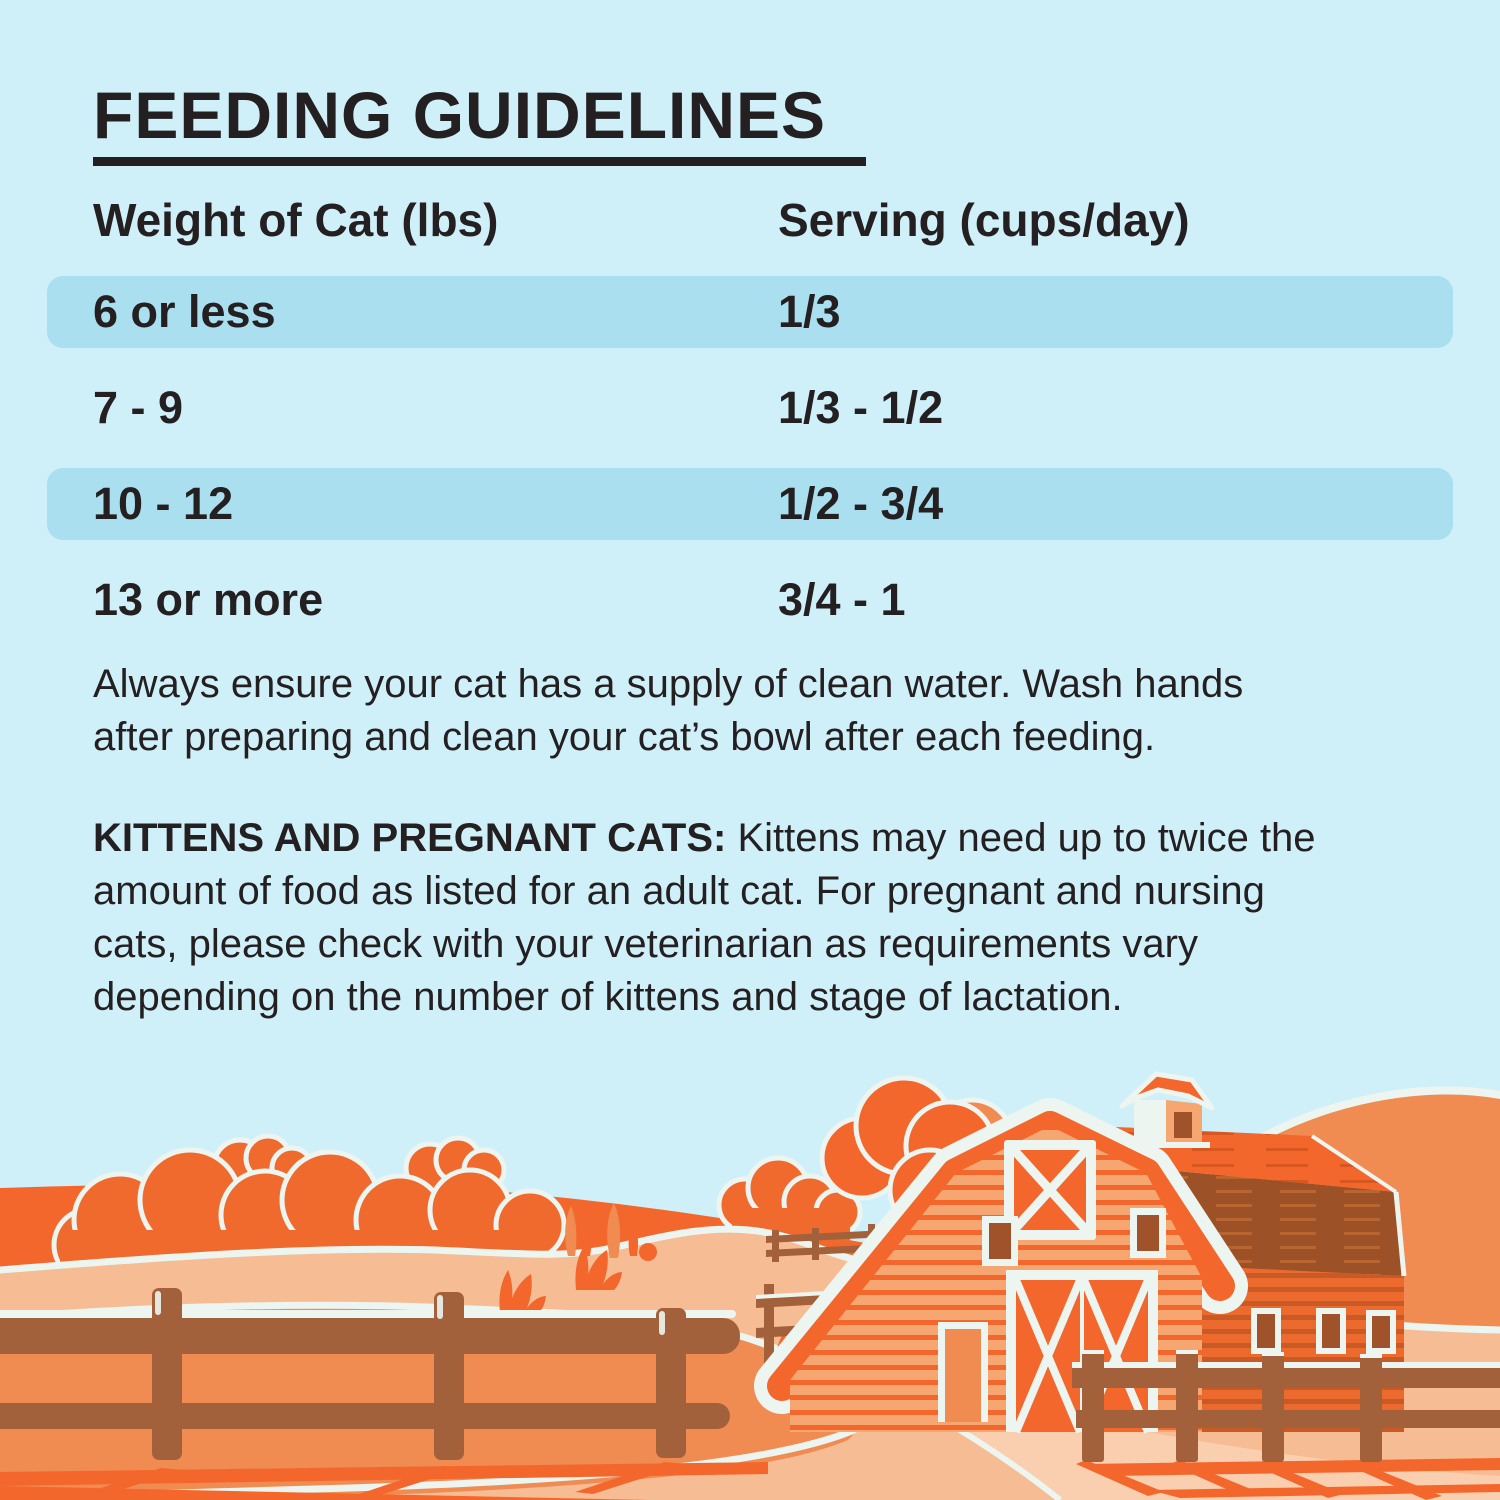 This screenshot has width=1500, height=1500. Describe the element at coordinates (984, 220) in the screenshot. I see `column-header-serving: Serving (cups/day)` at that location.